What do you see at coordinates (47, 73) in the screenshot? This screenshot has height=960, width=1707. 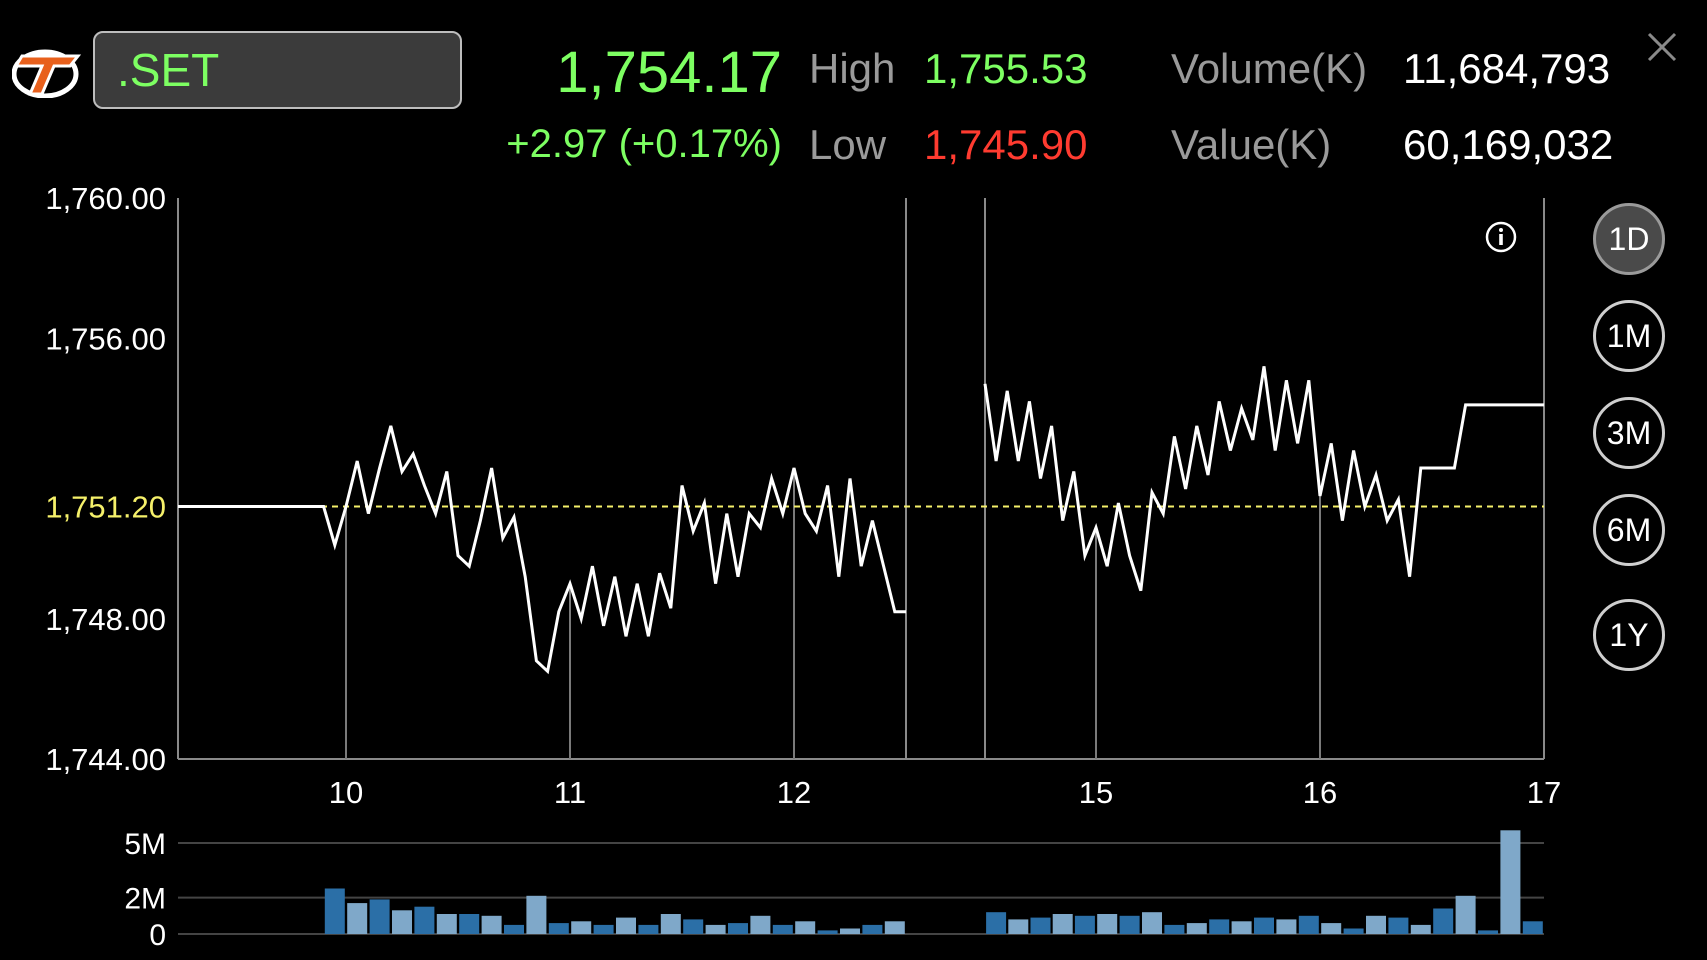 I see `settrade-logo-icon` at bounding box center [47, 73].